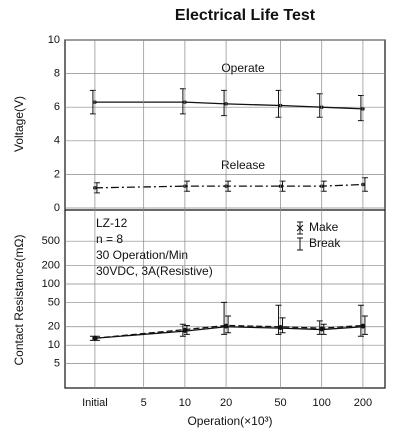 The width and height of the screenshot is (419, 436). What do you see at coordinates (154, 271) in the screenshot?
I see `annotation: 30VDC, 3A(Resistive)` at bounding box center [154, 271].